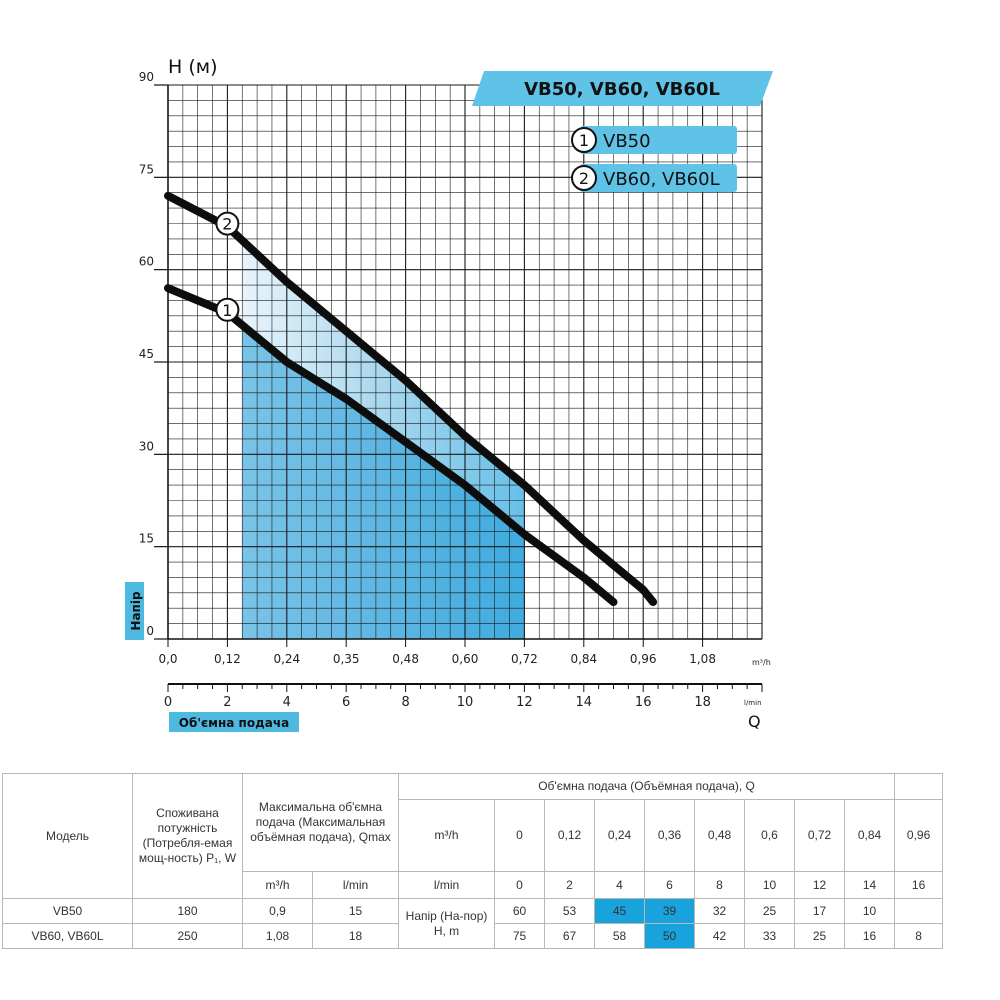 The image size is (1000, 1000). Describe the element at coordinates (584, 702) in the screenshot. I see `x-tick-label-lmin: 14` at that location.